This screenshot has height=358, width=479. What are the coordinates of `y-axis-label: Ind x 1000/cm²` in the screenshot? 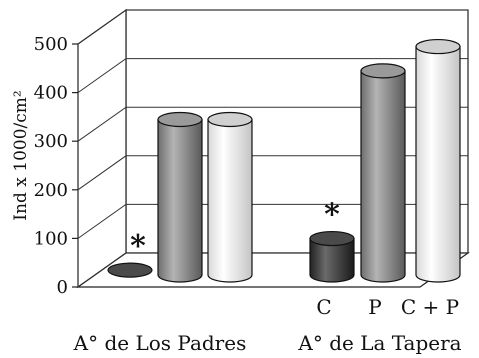 It's located at (21, 155).